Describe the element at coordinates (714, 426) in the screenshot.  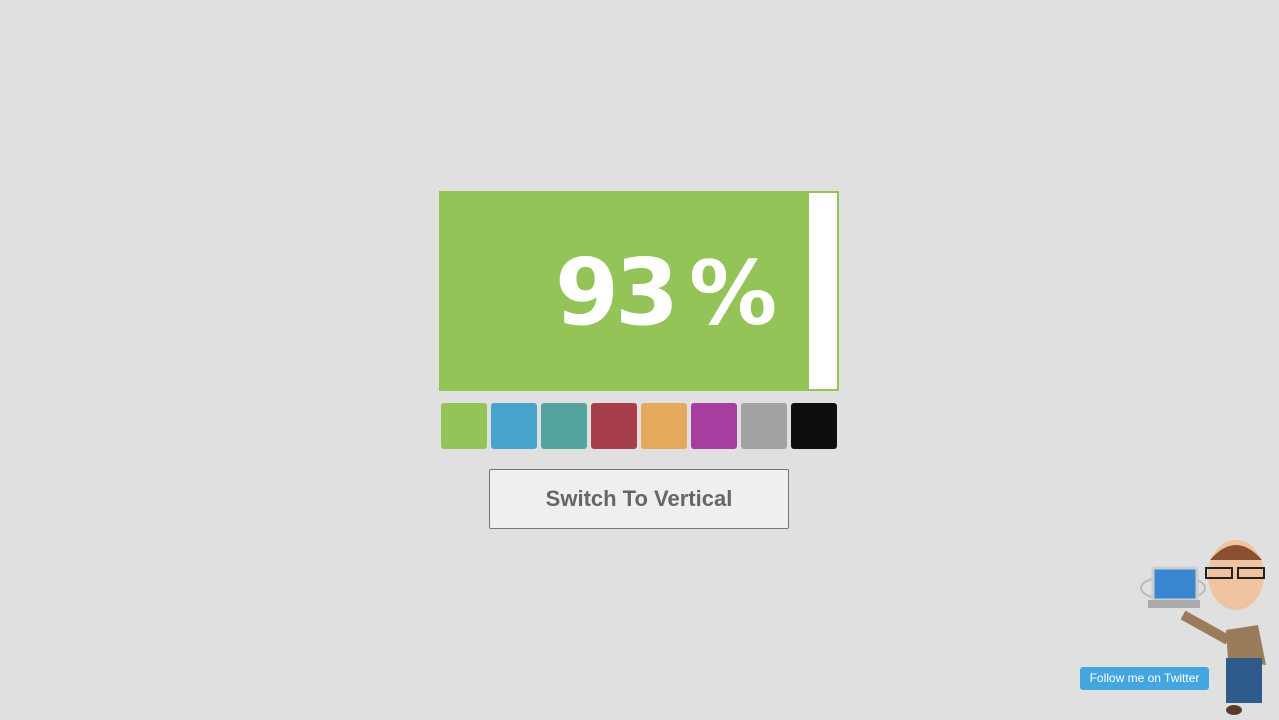
I see `color-swatch-purple` at that location.